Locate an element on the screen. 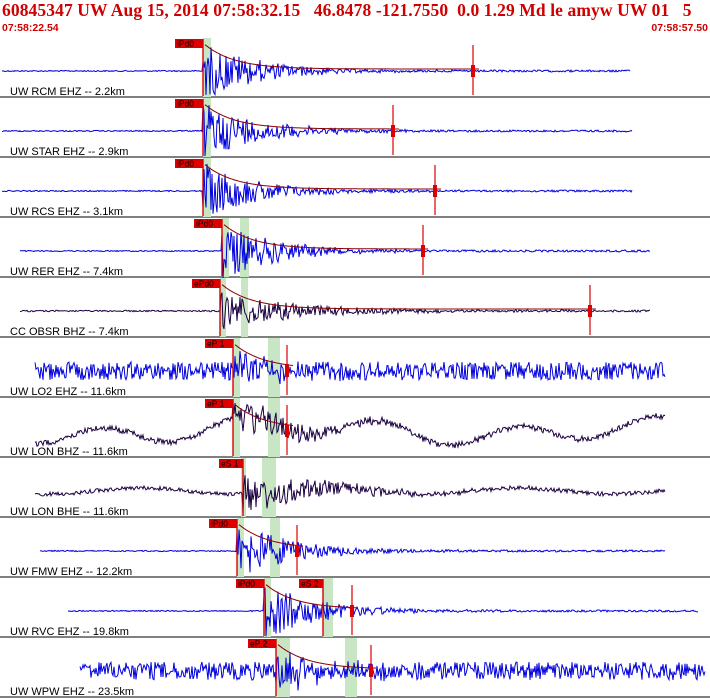  window-end-time: 07:58:57.50 is located at coordinates (679, 28).